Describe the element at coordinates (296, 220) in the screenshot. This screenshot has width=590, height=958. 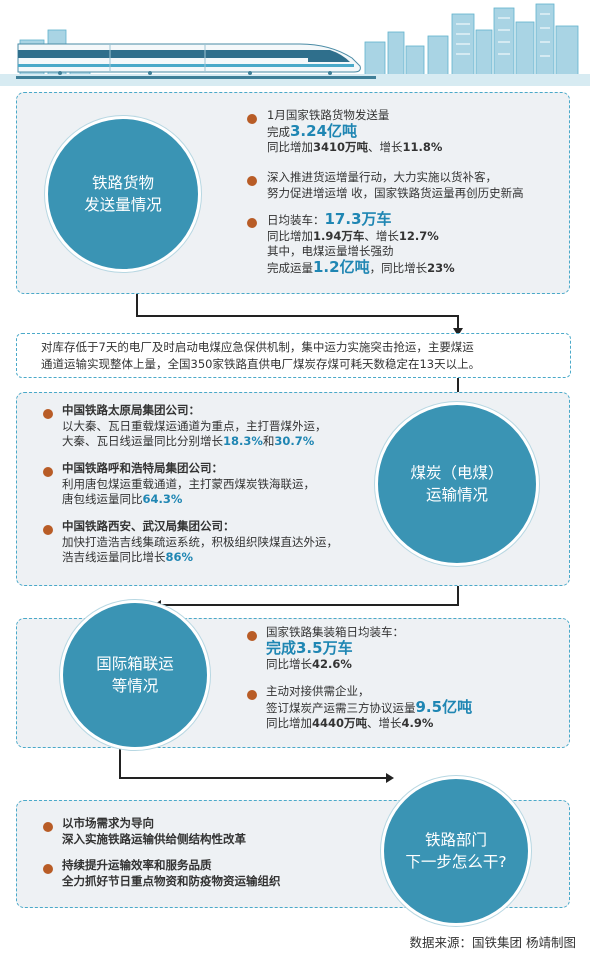
I see `item-text: 日均装车：` at that location.